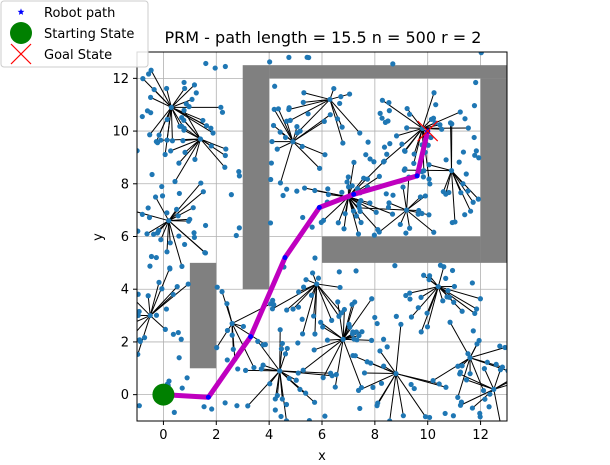 The width and height of the screenshot is (610, 465). Describe the element at coordinates (21, 36) in the screenshot. I see `legend-markers` at that location.